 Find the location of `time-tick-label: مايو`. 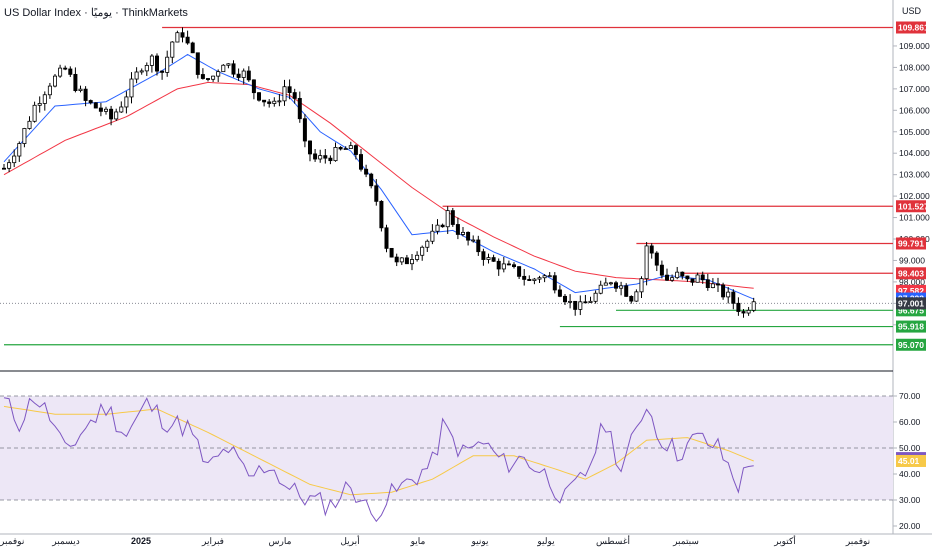

time-tick-label: مايو is located at coordinates (418, 541).